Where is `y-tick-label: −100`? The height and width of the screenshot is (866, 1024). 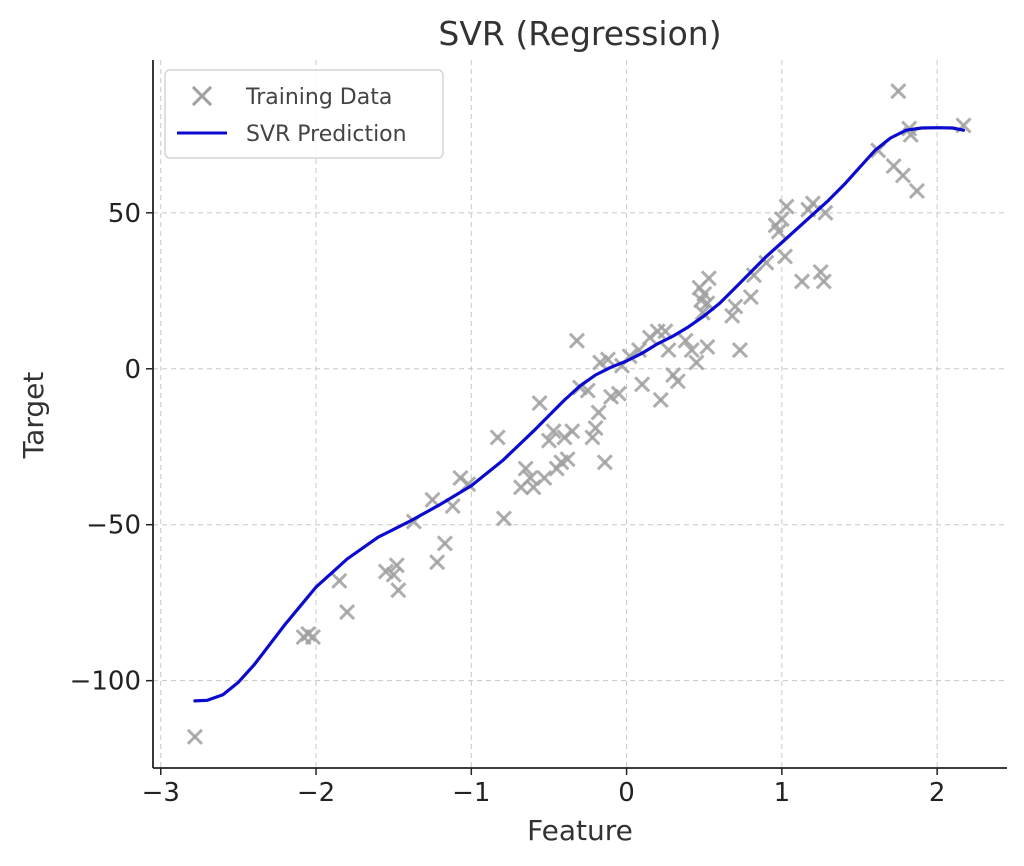
y-tick-label: −100 is located at coordinates (105, 682).